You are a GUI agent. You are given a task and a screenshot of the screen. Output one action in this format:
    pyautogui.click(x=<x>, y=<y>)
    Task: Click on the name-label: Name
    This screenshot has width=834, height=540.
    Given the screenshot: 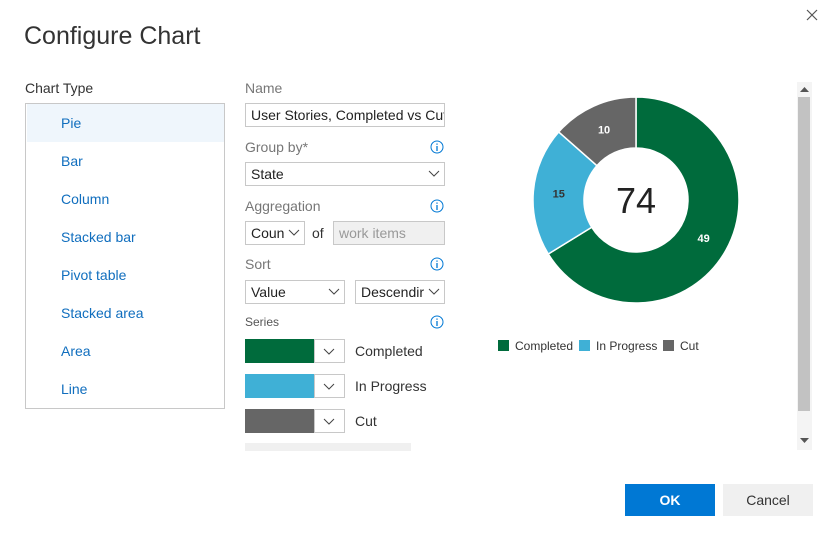 What is the action you would take?
    pyautogui.click(x=264, y=88)
    